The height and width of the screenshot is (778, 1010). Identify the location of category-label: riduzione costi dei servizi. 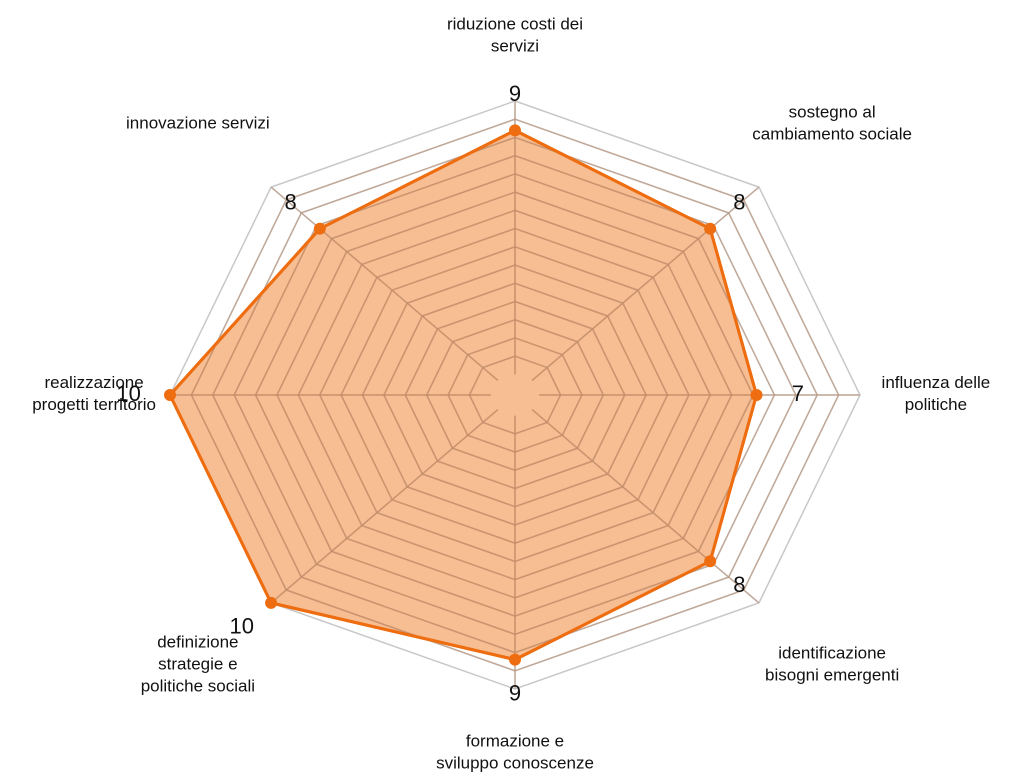
(515, 35).